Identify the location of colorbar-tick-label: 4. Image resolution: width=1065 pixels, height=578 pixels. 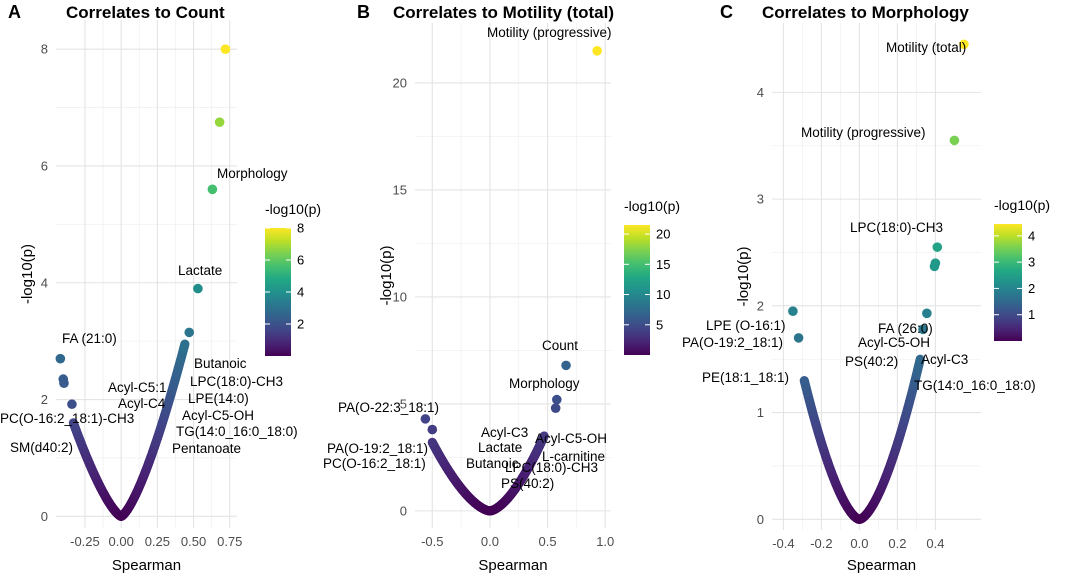
(1031, 235).